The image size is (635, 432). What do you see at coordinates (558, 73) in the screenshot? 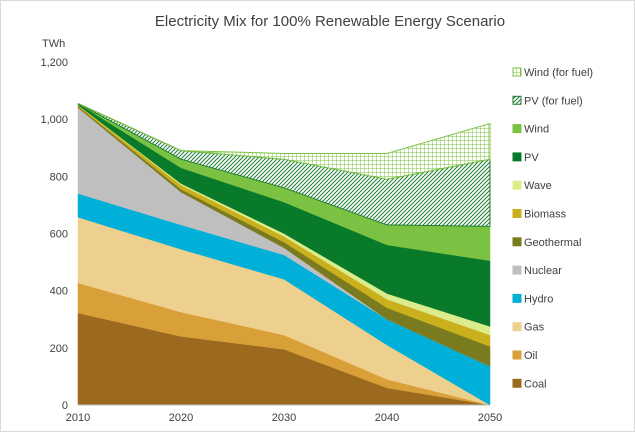
I see `legend-label: Wind (for fuel)` at bounding box center [558, 73].